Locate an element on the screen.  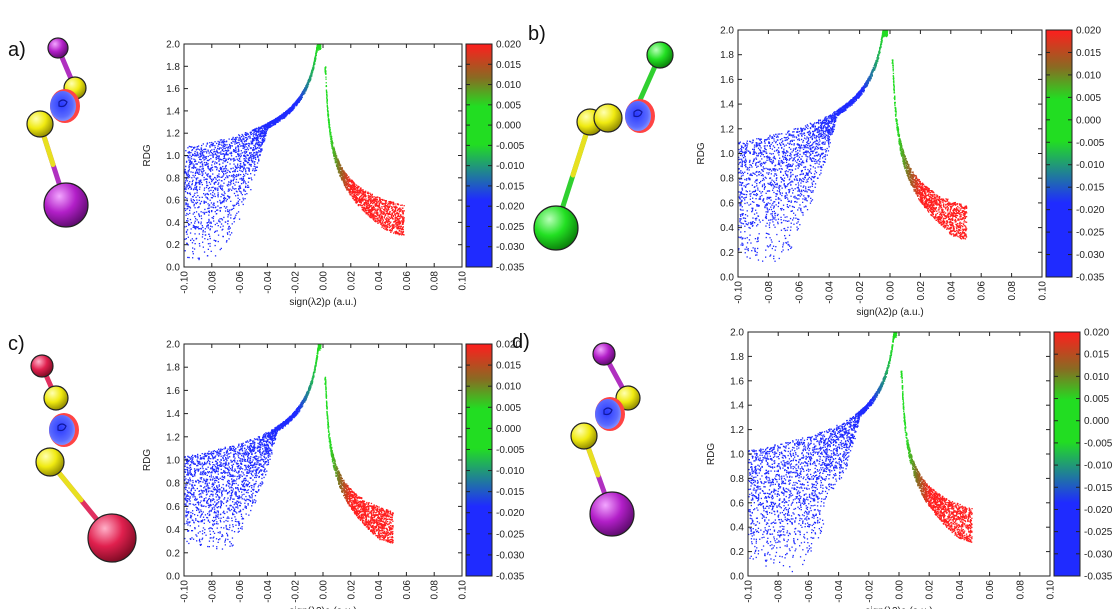
atom-red-small is located at coordinates (42, 366).